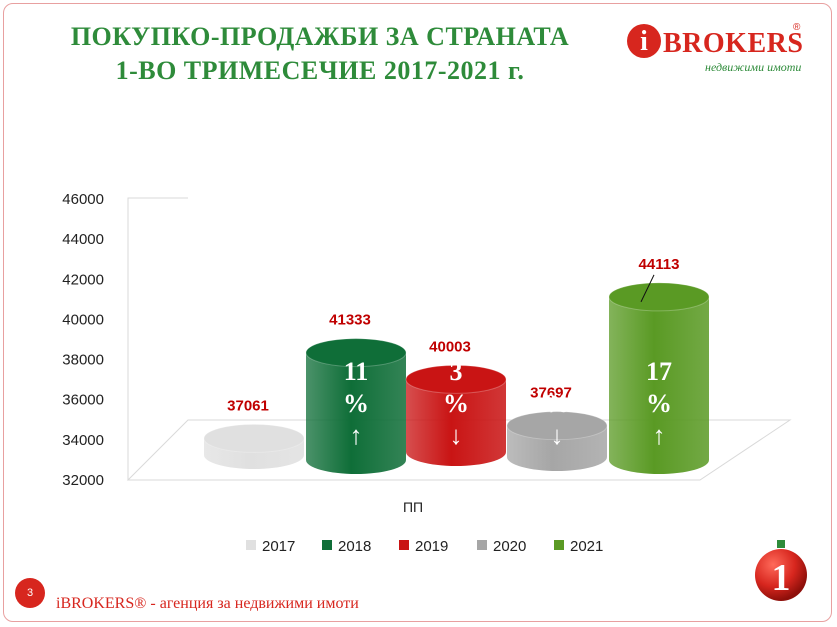 The width and height of the screenshot is (837, 627). I want to click on data-label: 37061, so click(248, 405).